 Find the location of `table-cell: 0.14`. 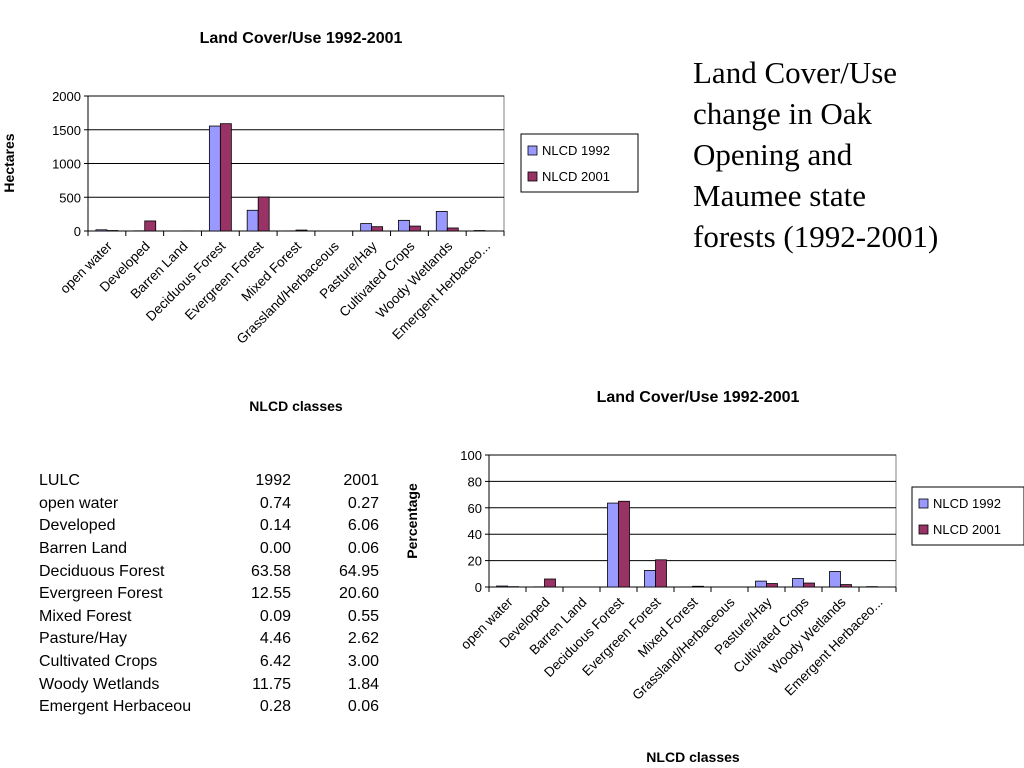

table-cell: 0.14 is located at coordinates (275, 526).